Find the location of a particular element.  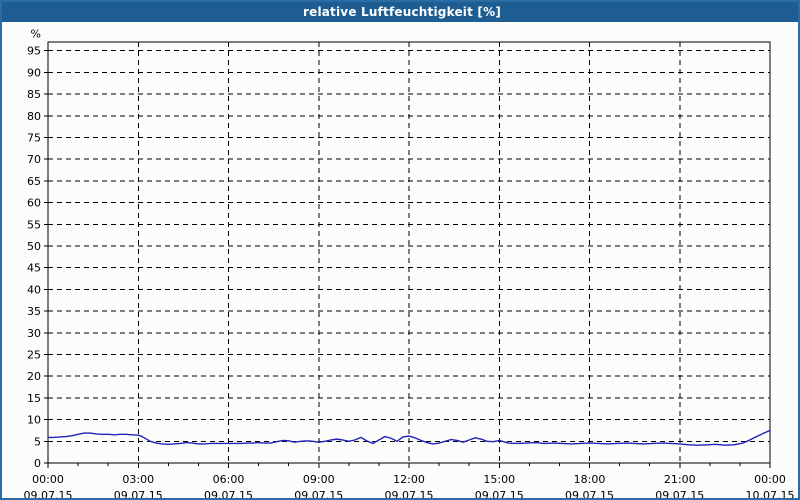

x-tick-time-label: 06:00 is located at coordinates (229, 479).